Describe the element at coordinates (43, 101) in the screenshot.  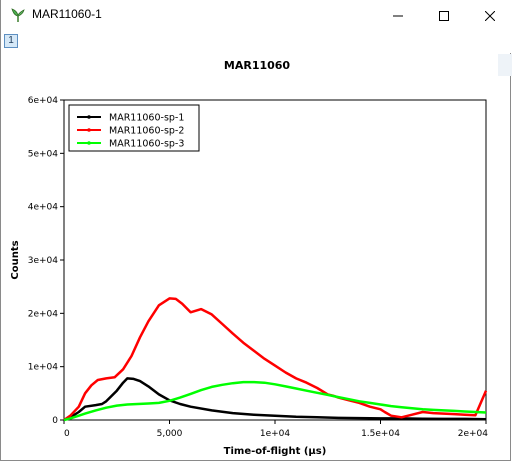
I see `y-tick-label: 6e+04` at that location.